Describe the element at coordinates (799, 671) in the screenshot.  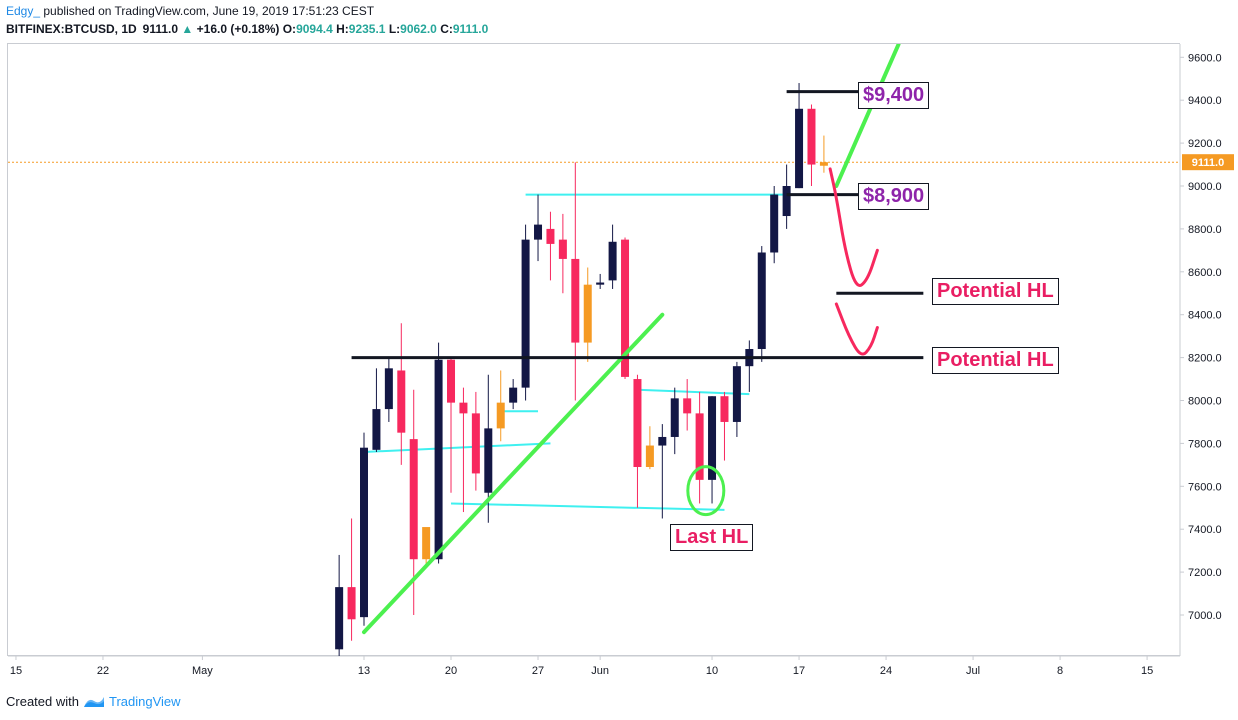
I see `x-tick-label: 17` at that location.